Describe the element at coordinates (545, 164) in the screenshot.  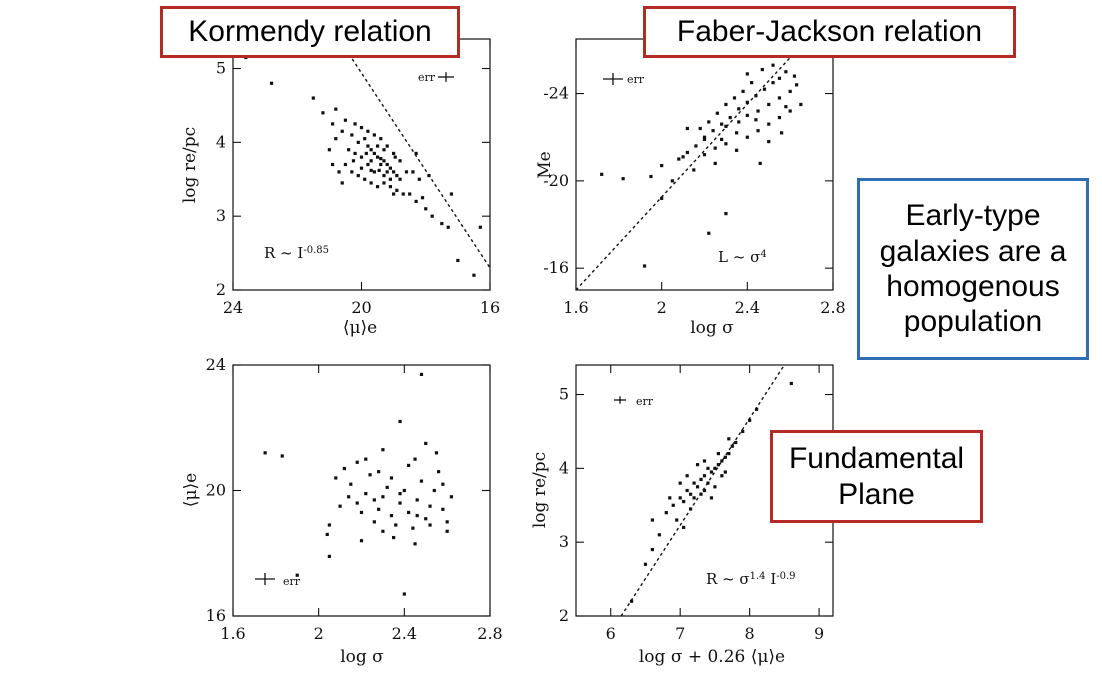
I see `y-axis-label: Me` at that location.